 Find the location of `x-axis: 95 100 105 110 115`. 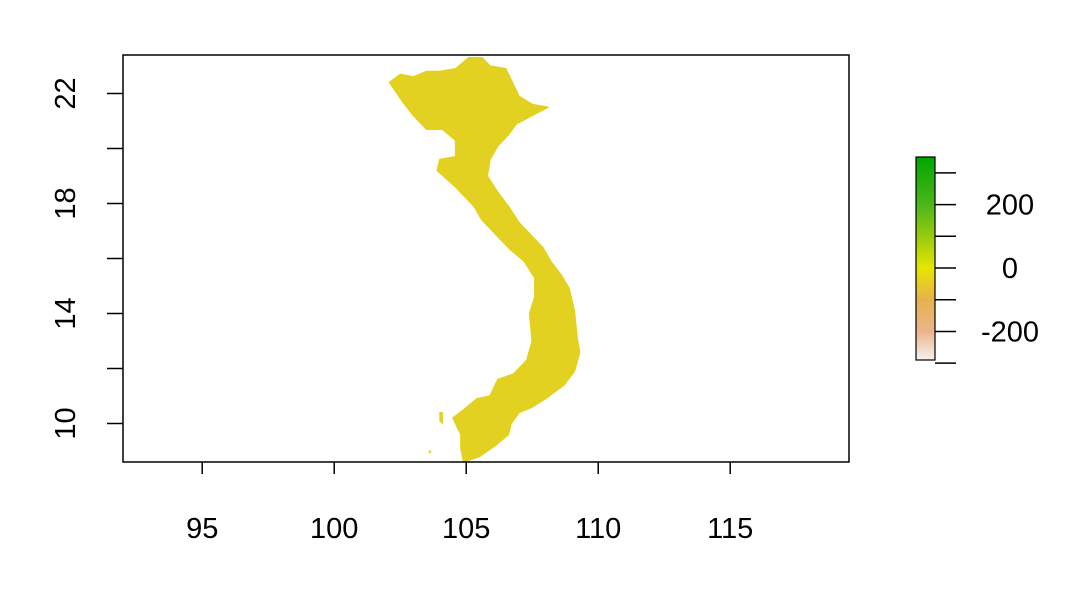

x-axis: 95 100 105 110 115 is located at coordinates (469, 503).